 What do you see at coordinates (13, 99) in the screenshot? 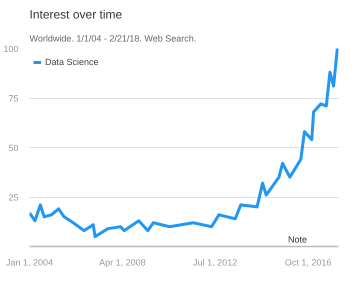
I see `y-tick-label: 75` at bounding box center [13, 99].